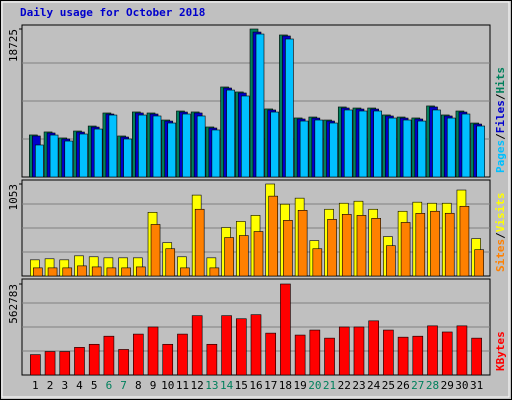  I want to click on x-tick-label: 2, so click(50, 385).